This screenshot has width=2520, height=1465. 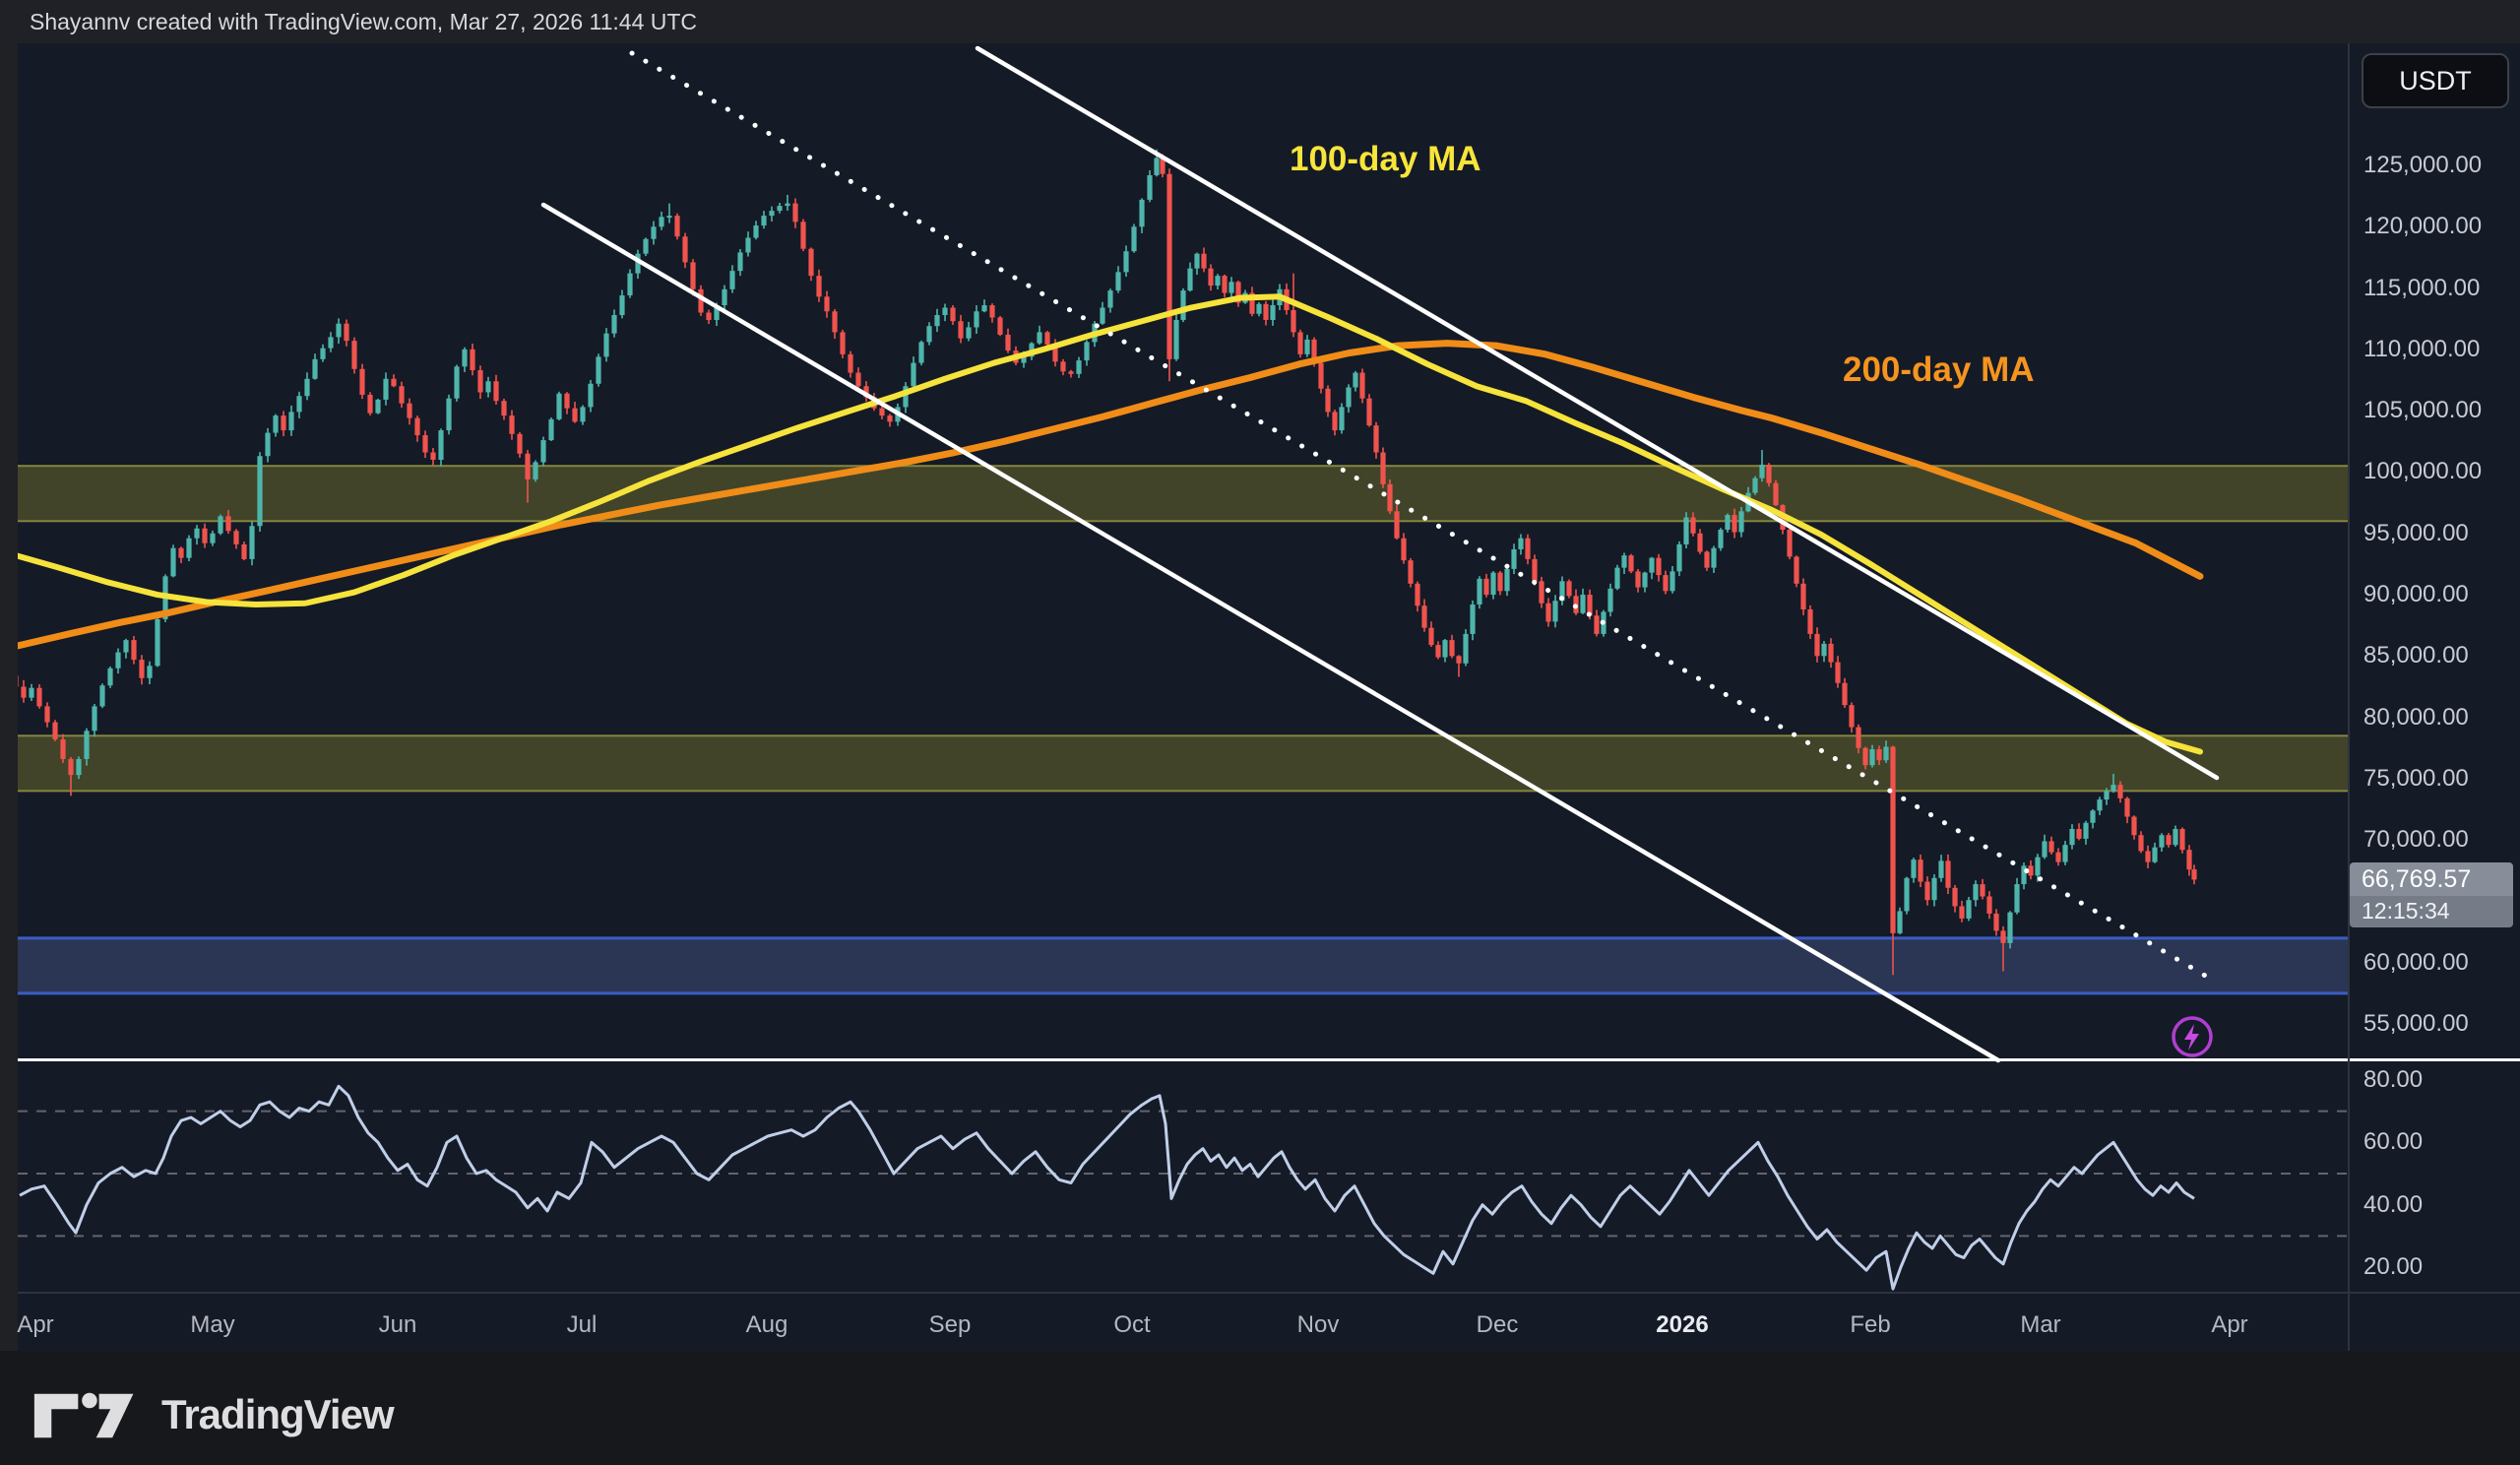 What do you see at coordinates (2435, 80) in the screenshot?
I see `quote-currency-badge: USDT` at bounding box center [2435, 80].